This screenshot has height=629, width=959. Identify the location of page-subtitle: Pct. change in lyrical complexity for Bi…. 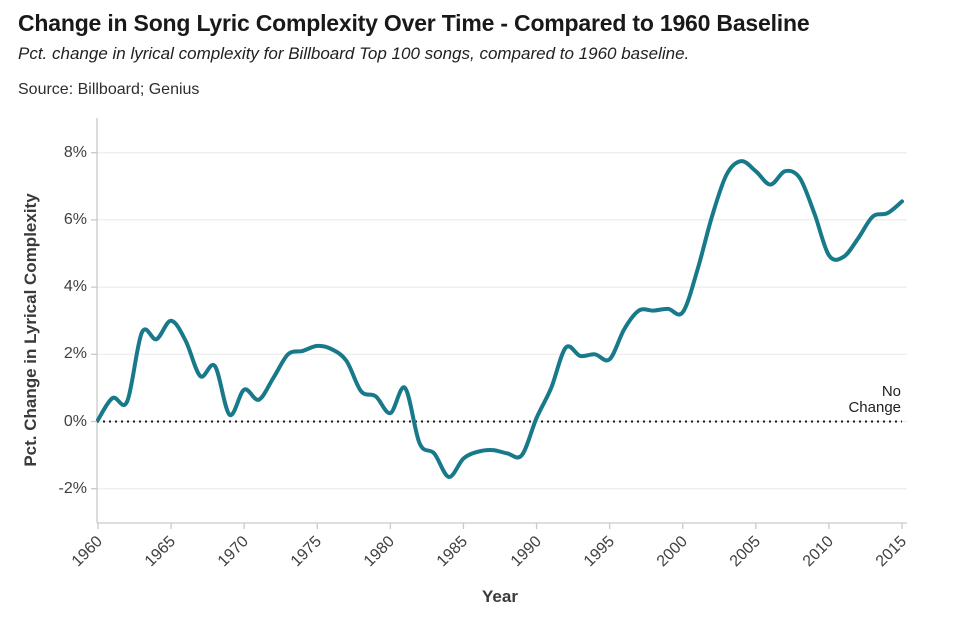
(354, 53).